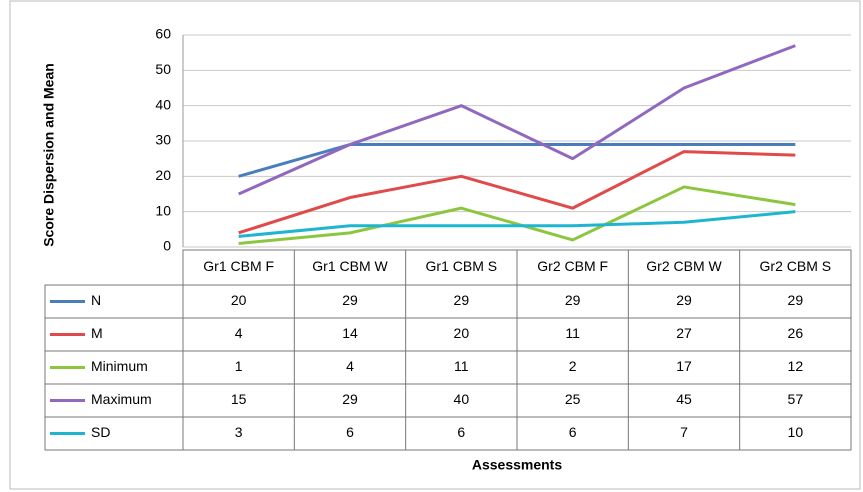 This screenshot has height=492, width=863. What do you see at coordinates (96, 300) in the screenshot?
I see `legend-label: N` at bounding box center [96, 300].